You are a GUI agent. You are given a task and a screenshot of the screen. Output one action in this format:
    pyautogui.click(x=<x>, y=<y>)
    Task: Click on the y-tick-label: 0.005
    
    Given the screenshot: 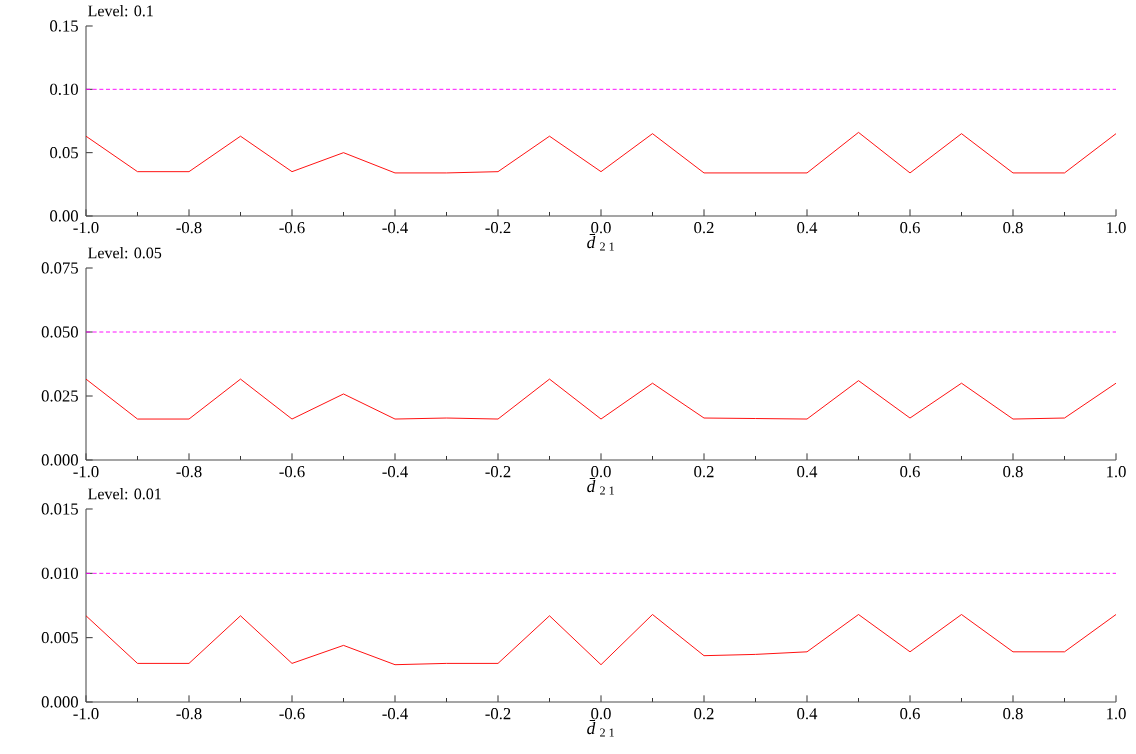 What is the action you would take?
    pyautogui.click(x=59, y=638)
    